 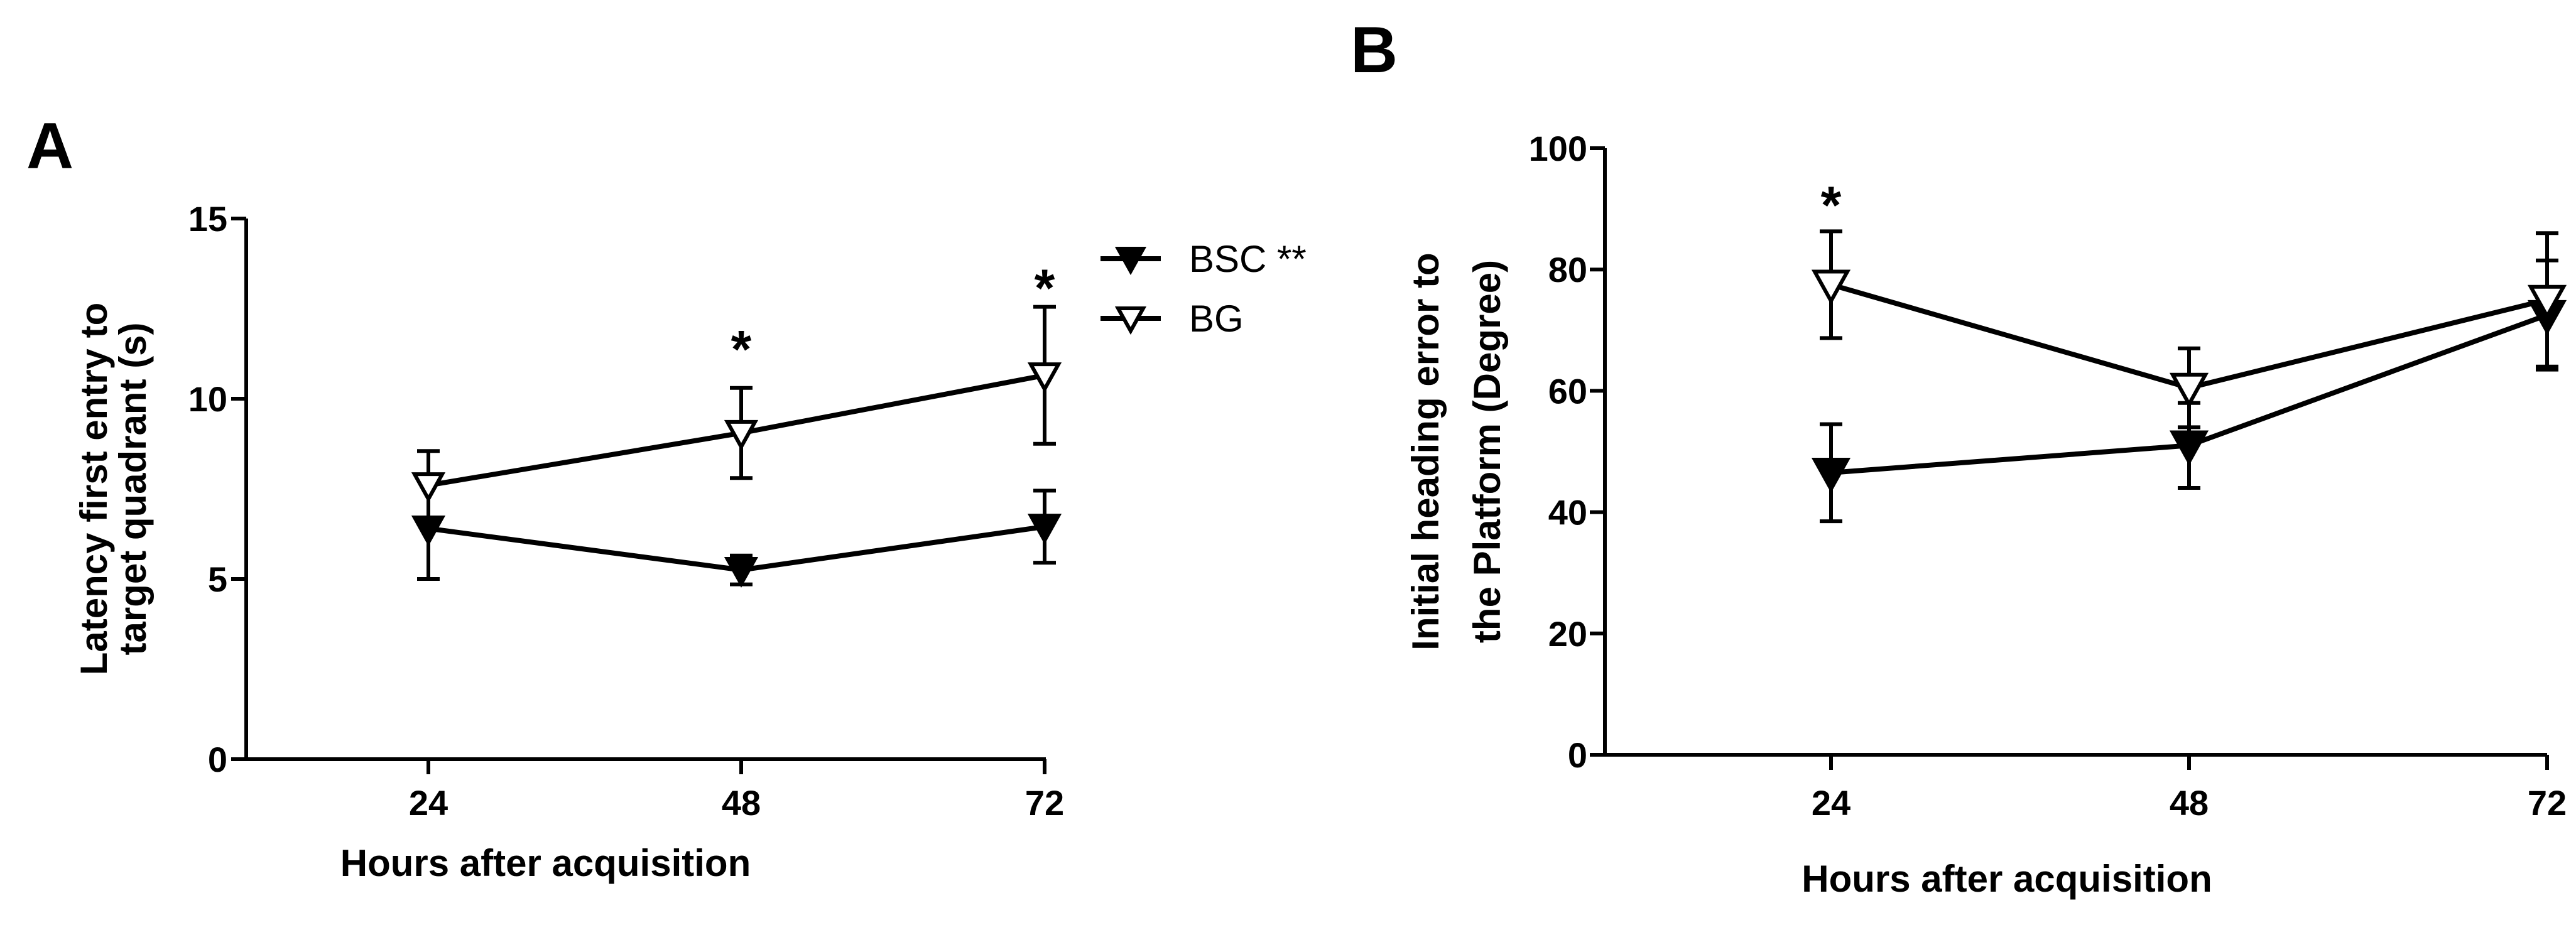 What do you see at coordinates (1216, 319) in the screenshot?
I see `legend-label: BG` at bounding box center [1216, 319].